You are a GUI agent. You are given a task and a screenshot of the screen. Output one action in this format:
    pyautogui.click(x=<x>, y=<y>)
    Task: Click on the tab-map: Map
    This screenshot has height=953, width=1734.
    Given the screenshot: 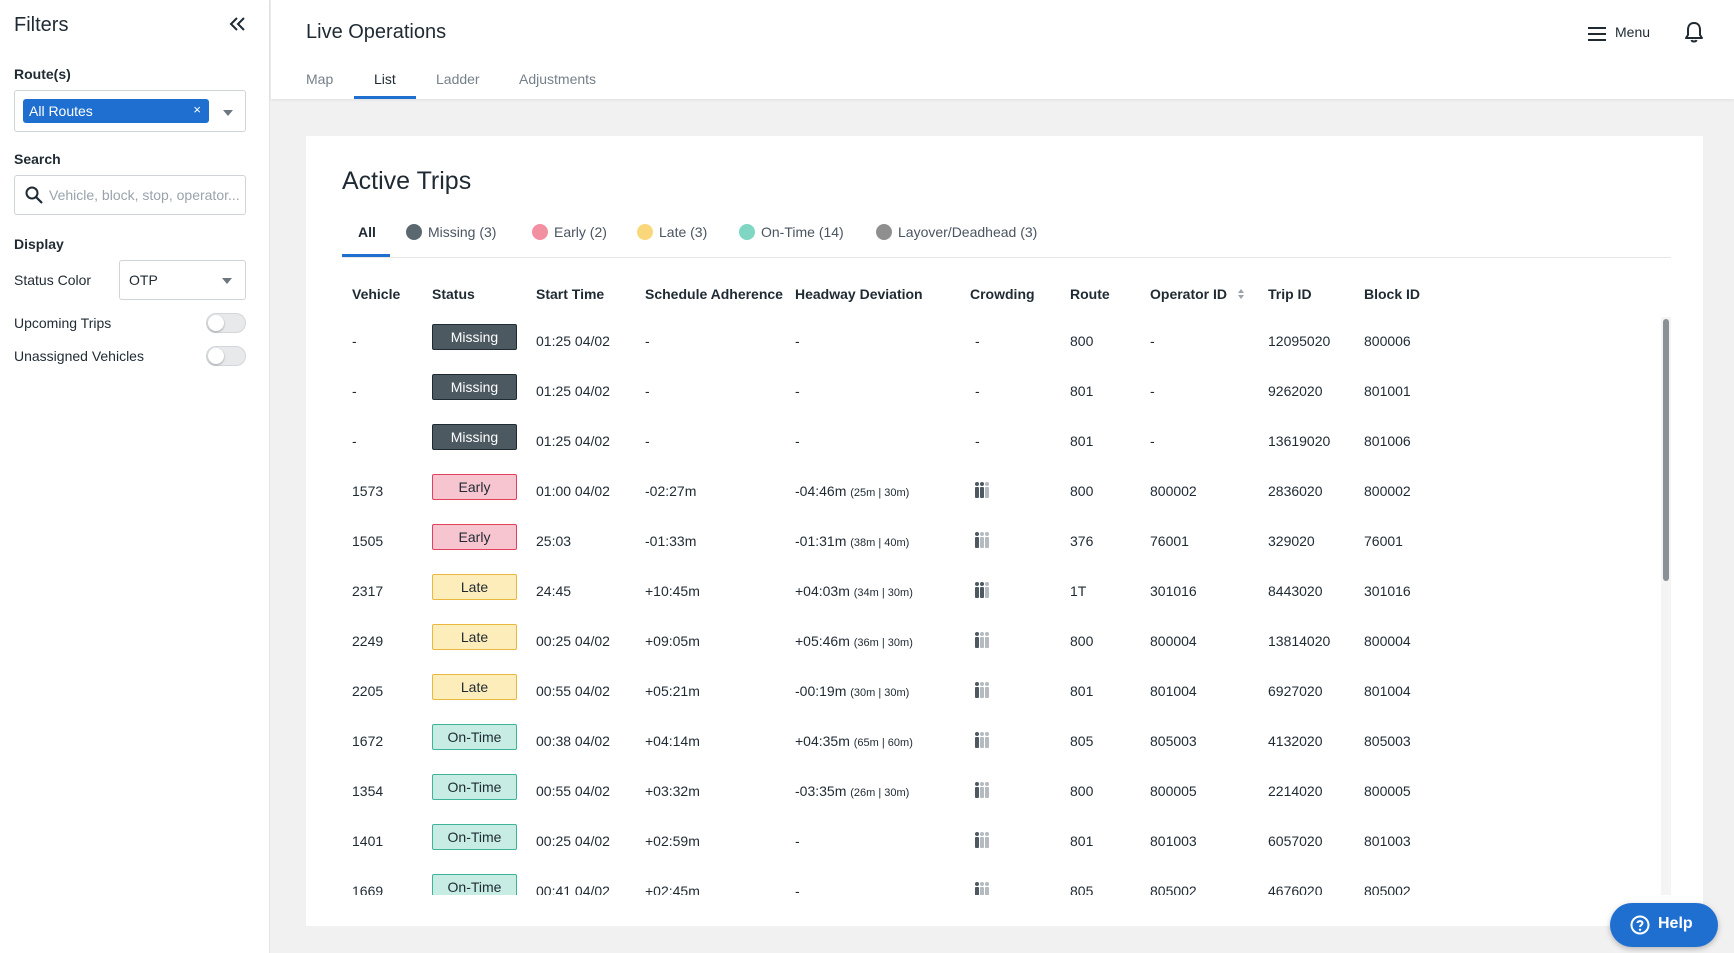 What is the action you would take?
    pyautogui.click(x=320, y=79)
    